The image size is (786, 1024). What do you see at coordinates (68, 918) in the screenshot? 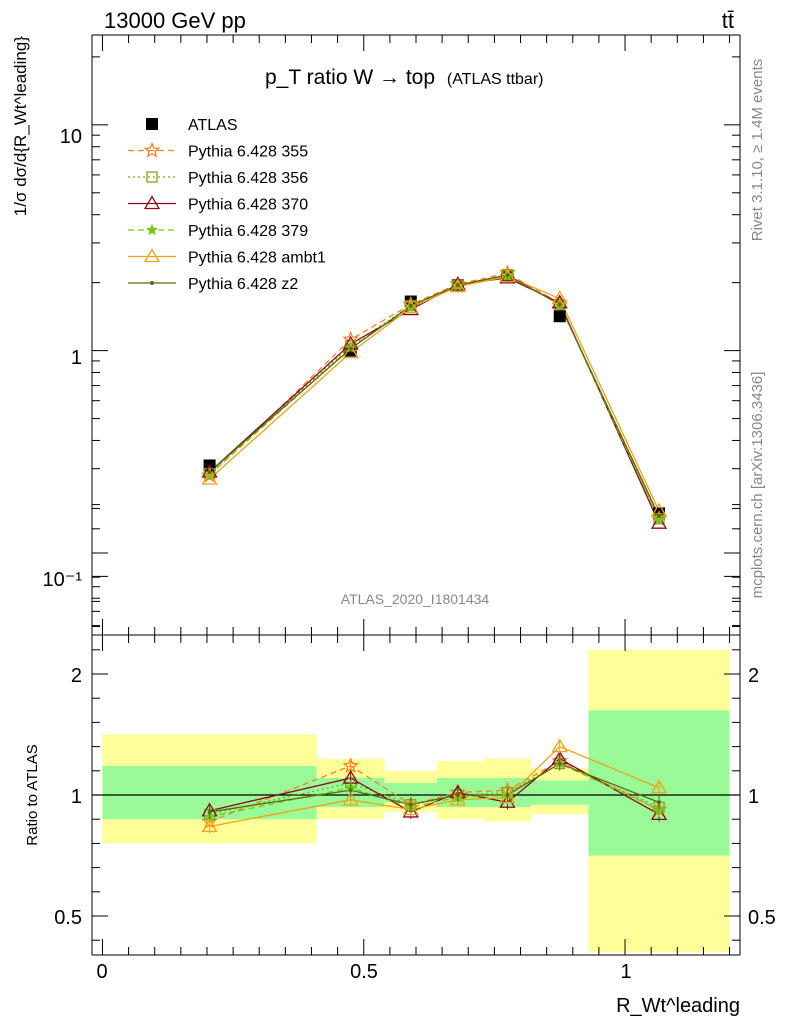
I see `ratio-y-tick-label-0.5: 0.5` at bounding box center [68, 918].